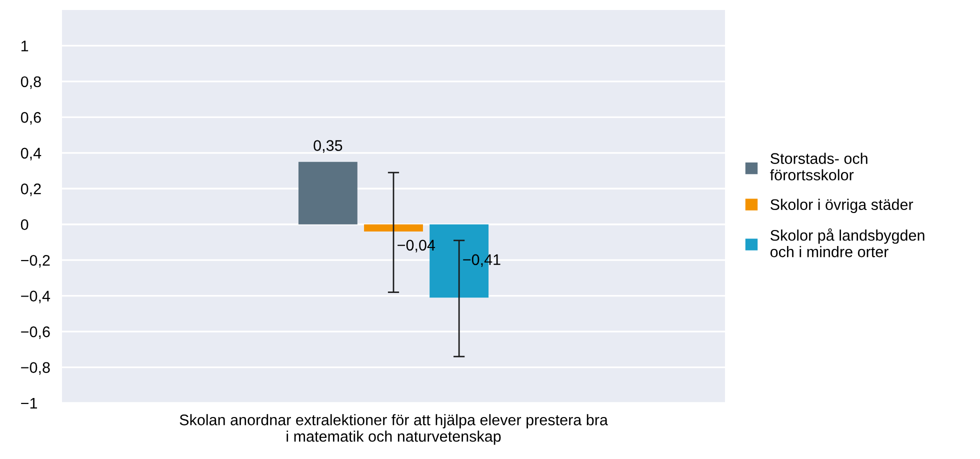 The height and width of the screenshot is (459, 980). I want to click on legend-label: Skolor på landsbygden och i mindre orter, so click(847, 243).